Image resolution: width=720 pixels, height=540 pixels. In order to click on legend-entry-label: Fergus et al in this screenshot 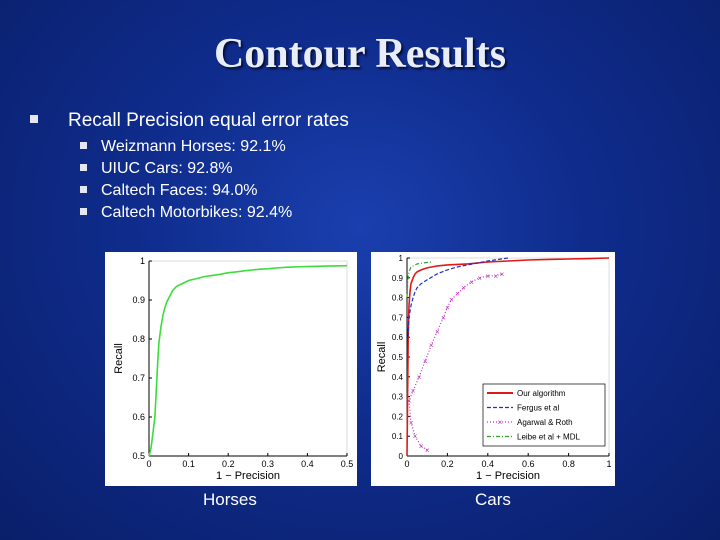, I will do `click(538, 408)`.